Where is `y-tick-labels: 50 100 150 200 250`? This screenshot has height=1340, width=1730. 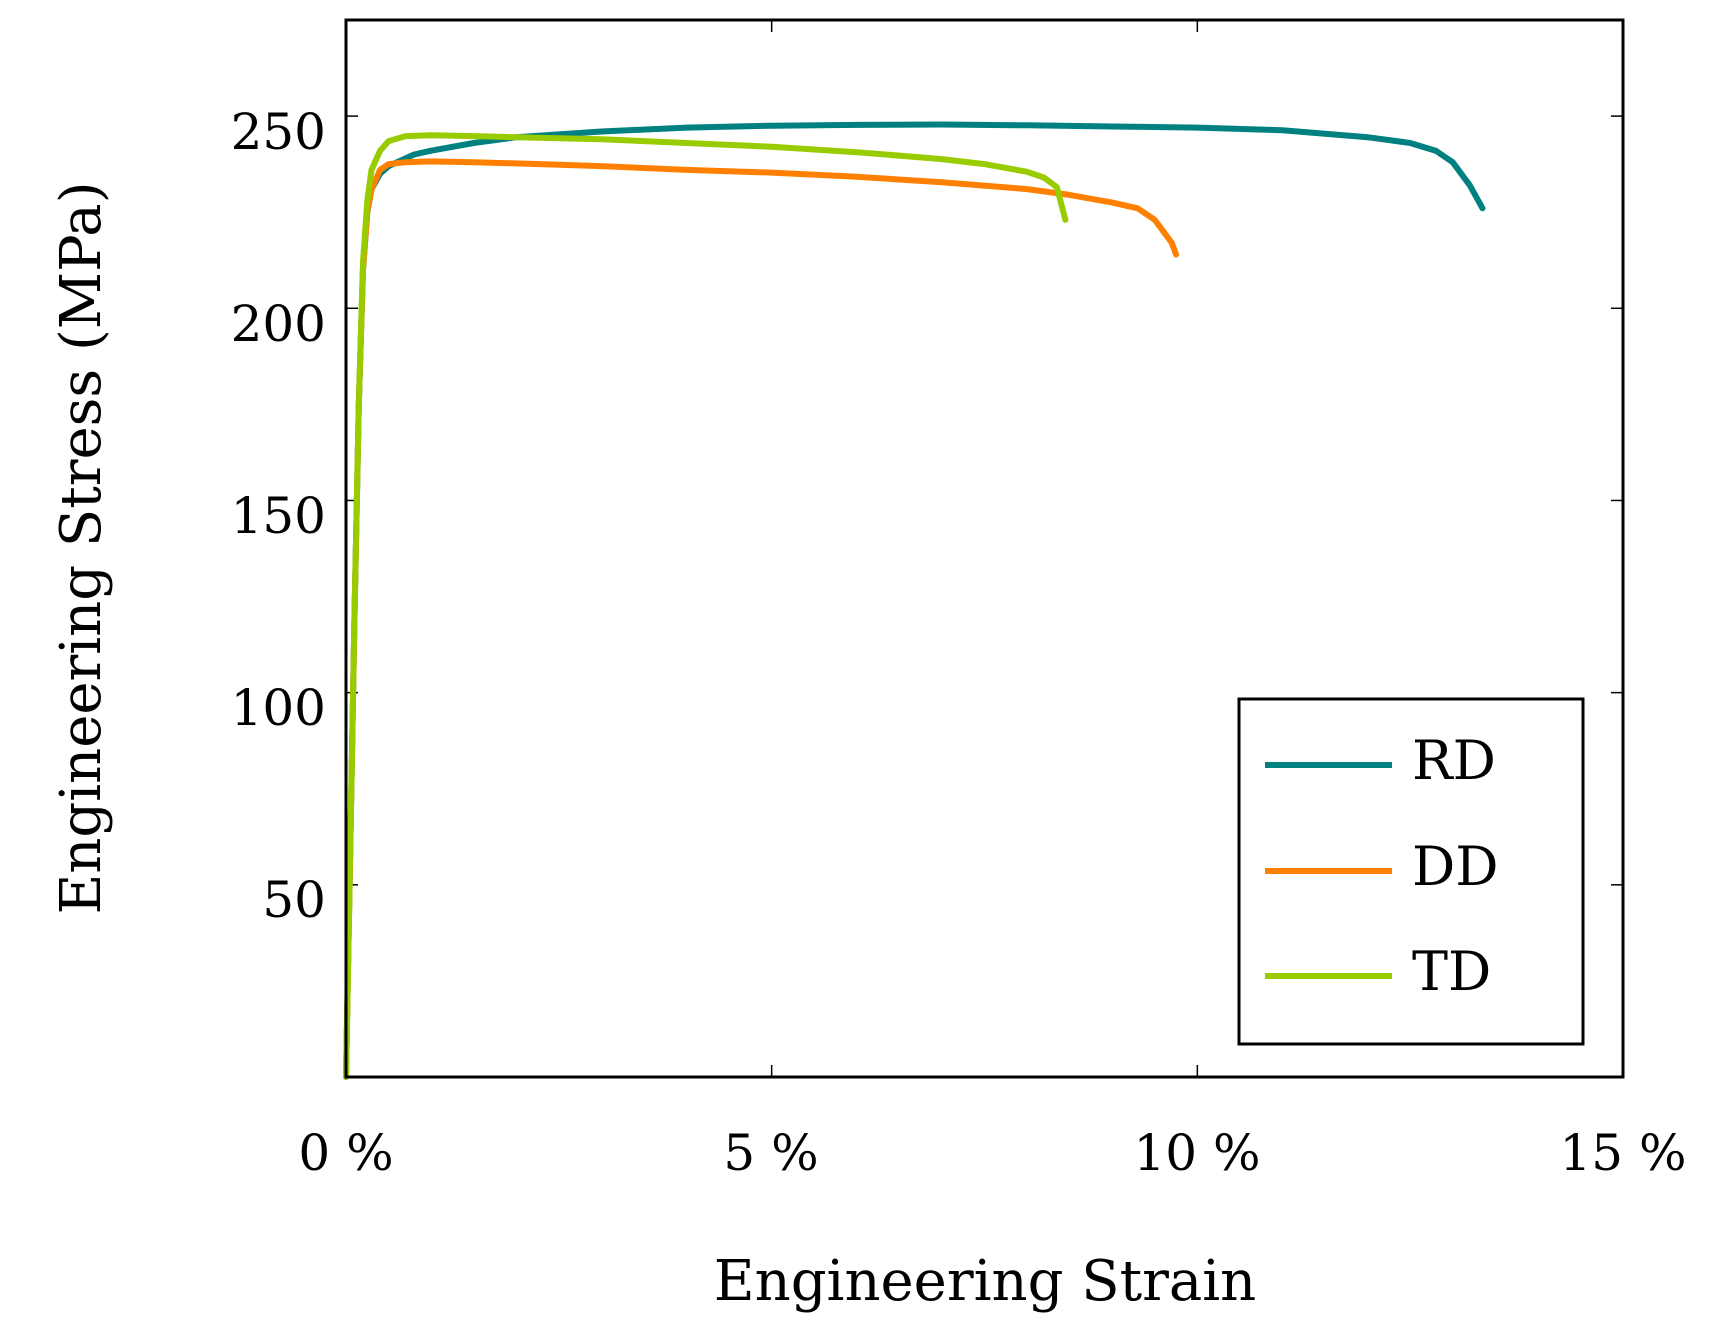 y-tick-labels: 50 100 150 200 250 is located at coordinates (278, 516).